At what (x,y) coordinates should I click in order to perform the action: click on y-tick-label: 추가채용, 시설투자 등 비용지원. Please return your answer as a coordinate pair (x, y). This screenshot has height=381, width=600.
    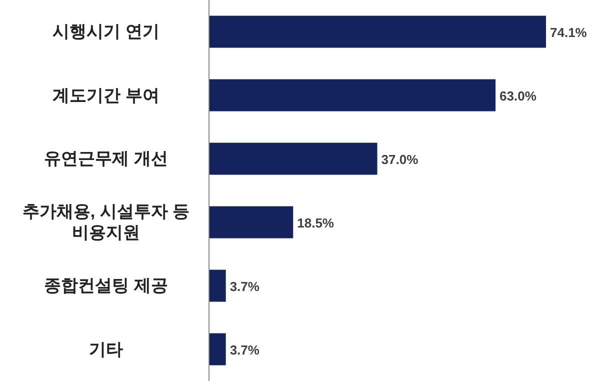
    Looking at the image, I should click on (106, 222).